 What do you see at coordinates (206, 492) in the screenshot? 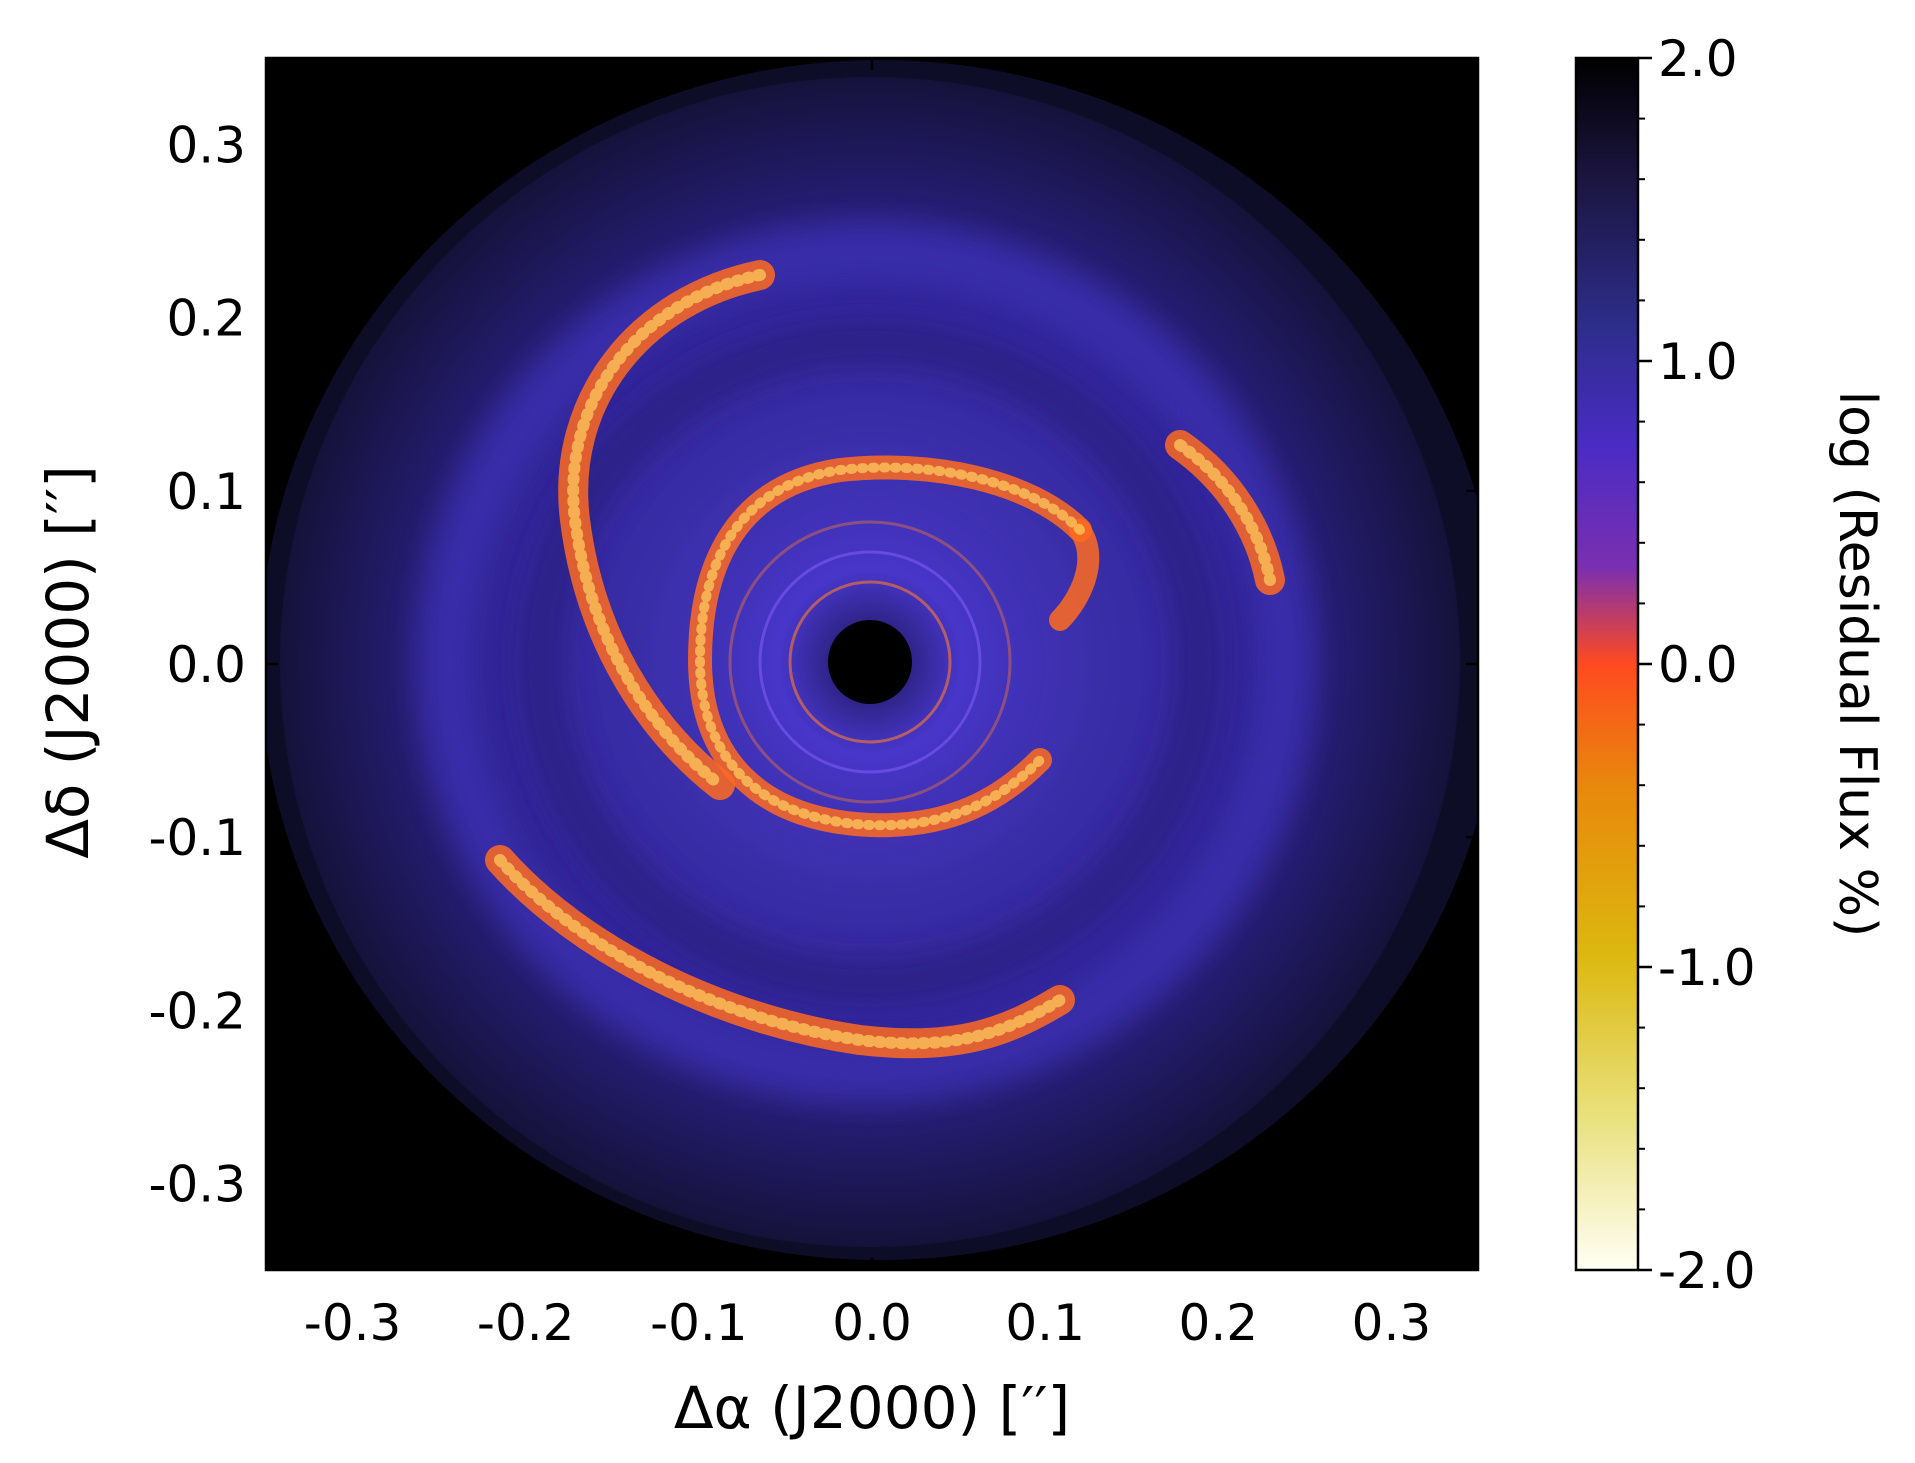
I see `y-tick-label: 0.1` at bounding box center [206, 492].